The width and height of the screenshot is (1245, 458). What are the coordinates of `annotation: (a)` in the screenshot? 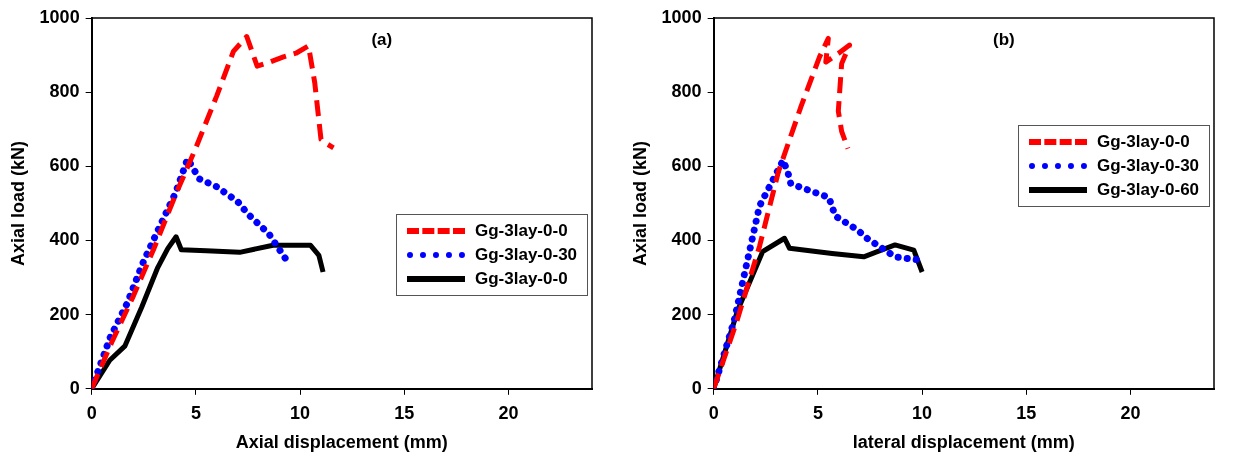 It's located at (382, 40).